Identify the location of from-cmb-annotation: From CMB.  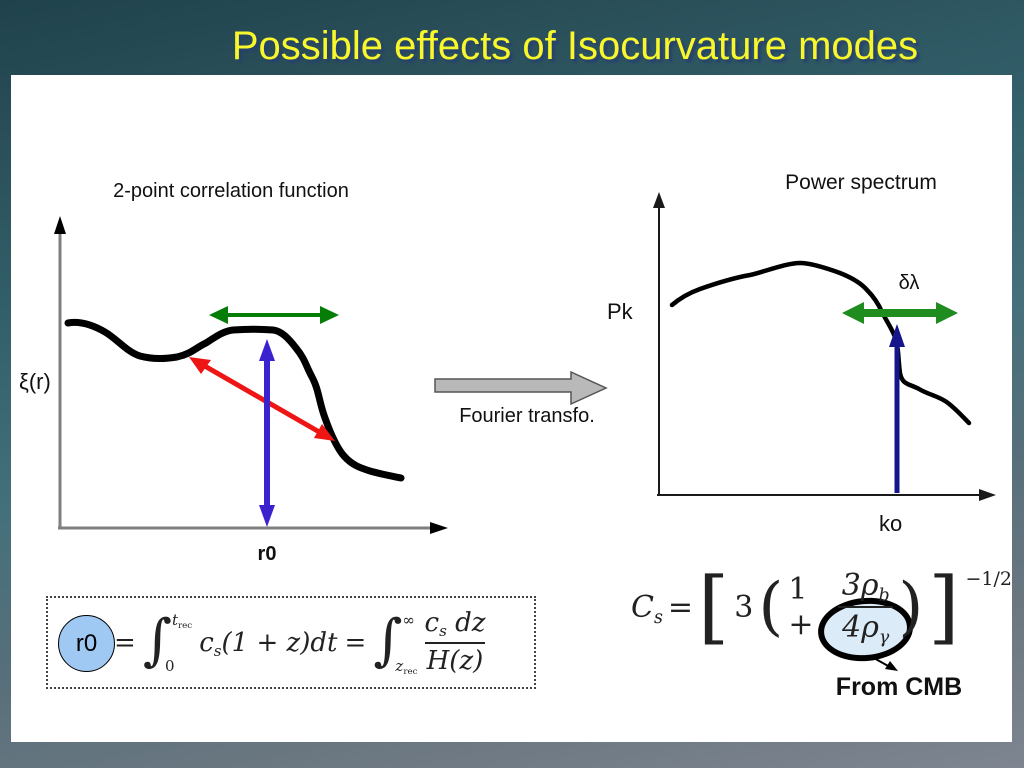
(899, 687).